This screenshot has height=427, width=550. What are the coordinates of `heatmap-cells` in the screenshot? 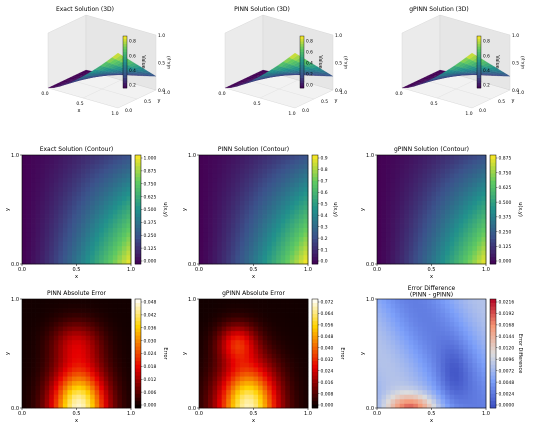 It's located at (77, 210).